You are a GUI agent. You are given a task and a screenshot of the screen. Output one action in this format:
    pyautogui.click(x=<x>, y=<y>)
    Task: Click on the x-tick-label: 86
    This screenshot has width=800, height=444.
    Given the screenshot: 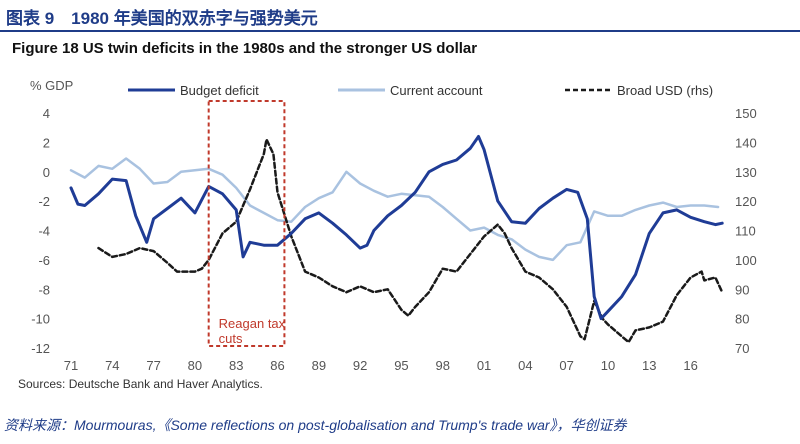 What is the action you would take?
    pyautogui.click(x=277, y=365)
    